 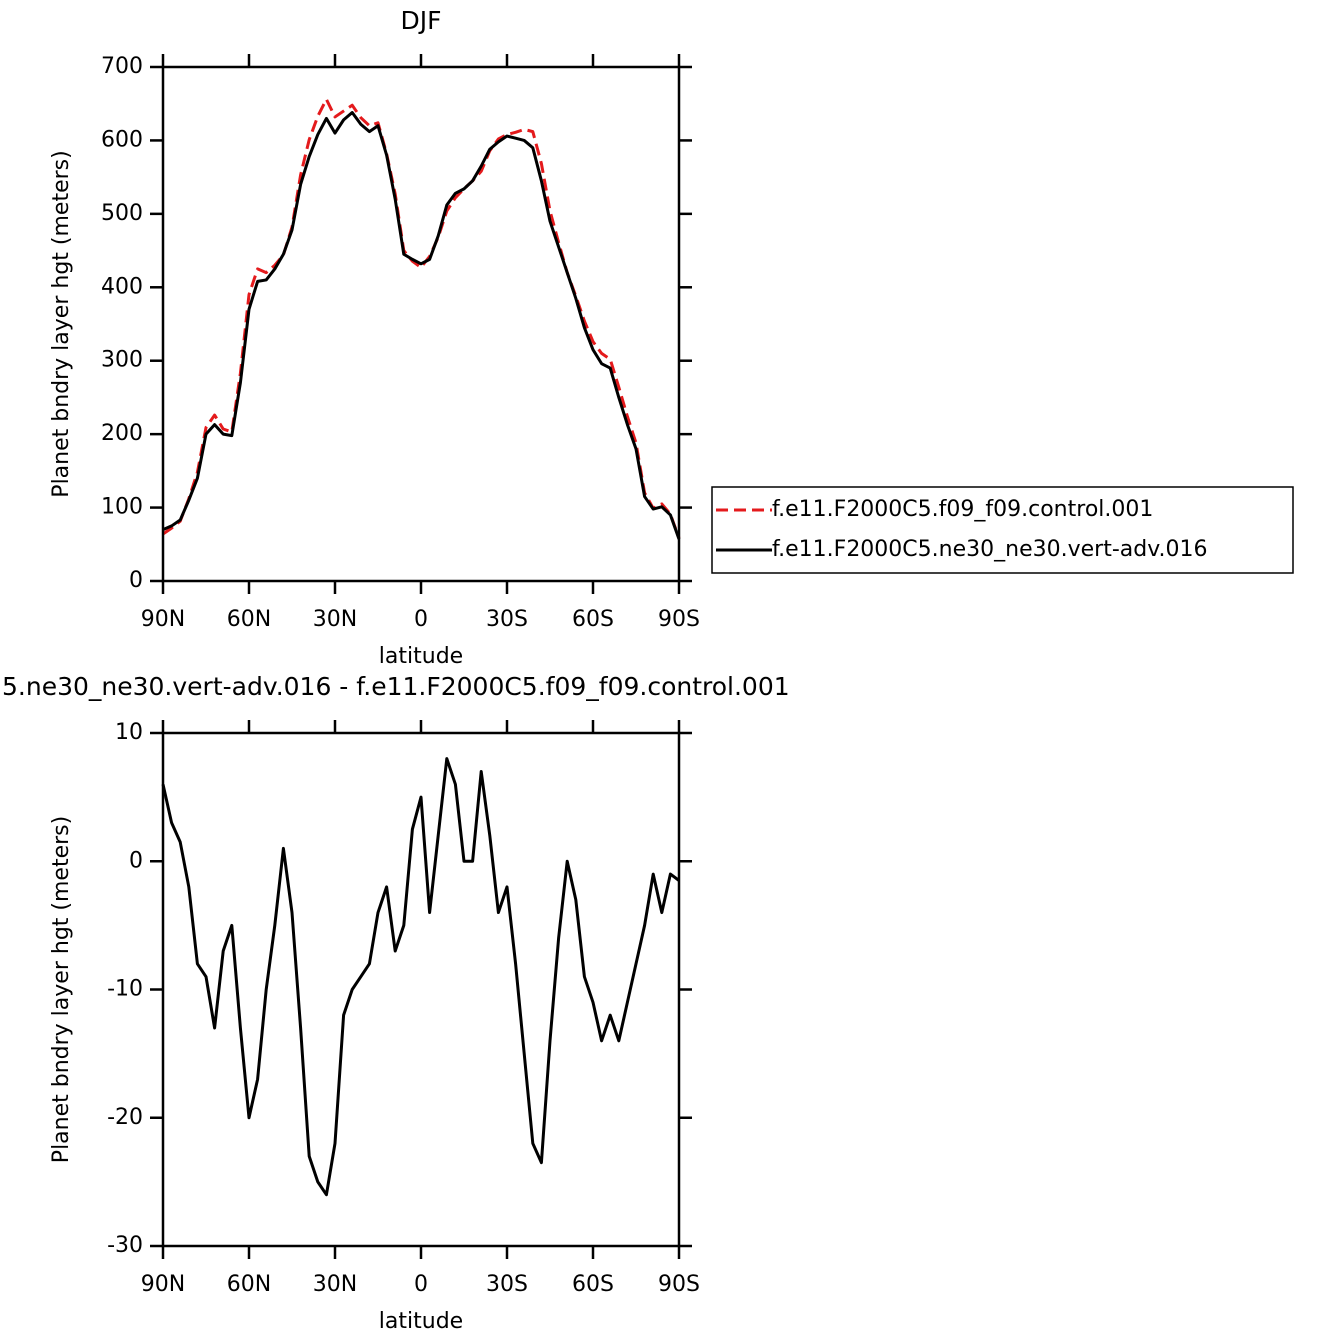 I want to click on y-tick-label: 600, so click(x=122, y=139).